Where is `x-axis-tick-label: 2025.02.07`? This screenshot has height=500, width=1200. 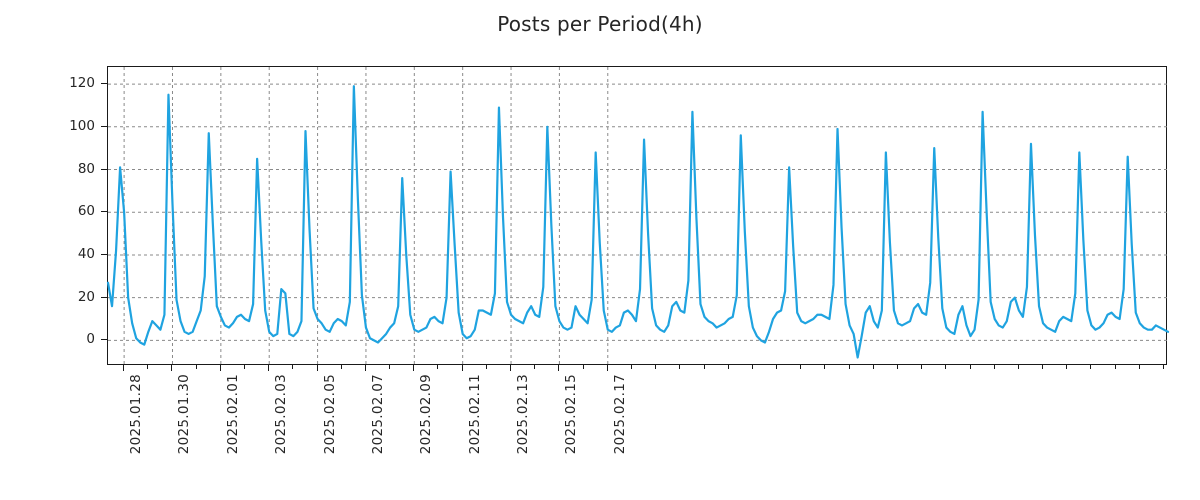 x-axis-tick-label: 2025.02.07 is located at coordinates (377, 414).